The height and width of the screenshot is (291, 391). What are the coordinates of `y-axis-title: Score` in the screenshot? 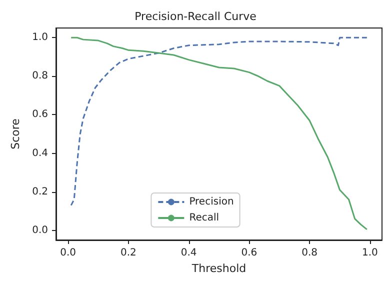 It's located at (15, 134).